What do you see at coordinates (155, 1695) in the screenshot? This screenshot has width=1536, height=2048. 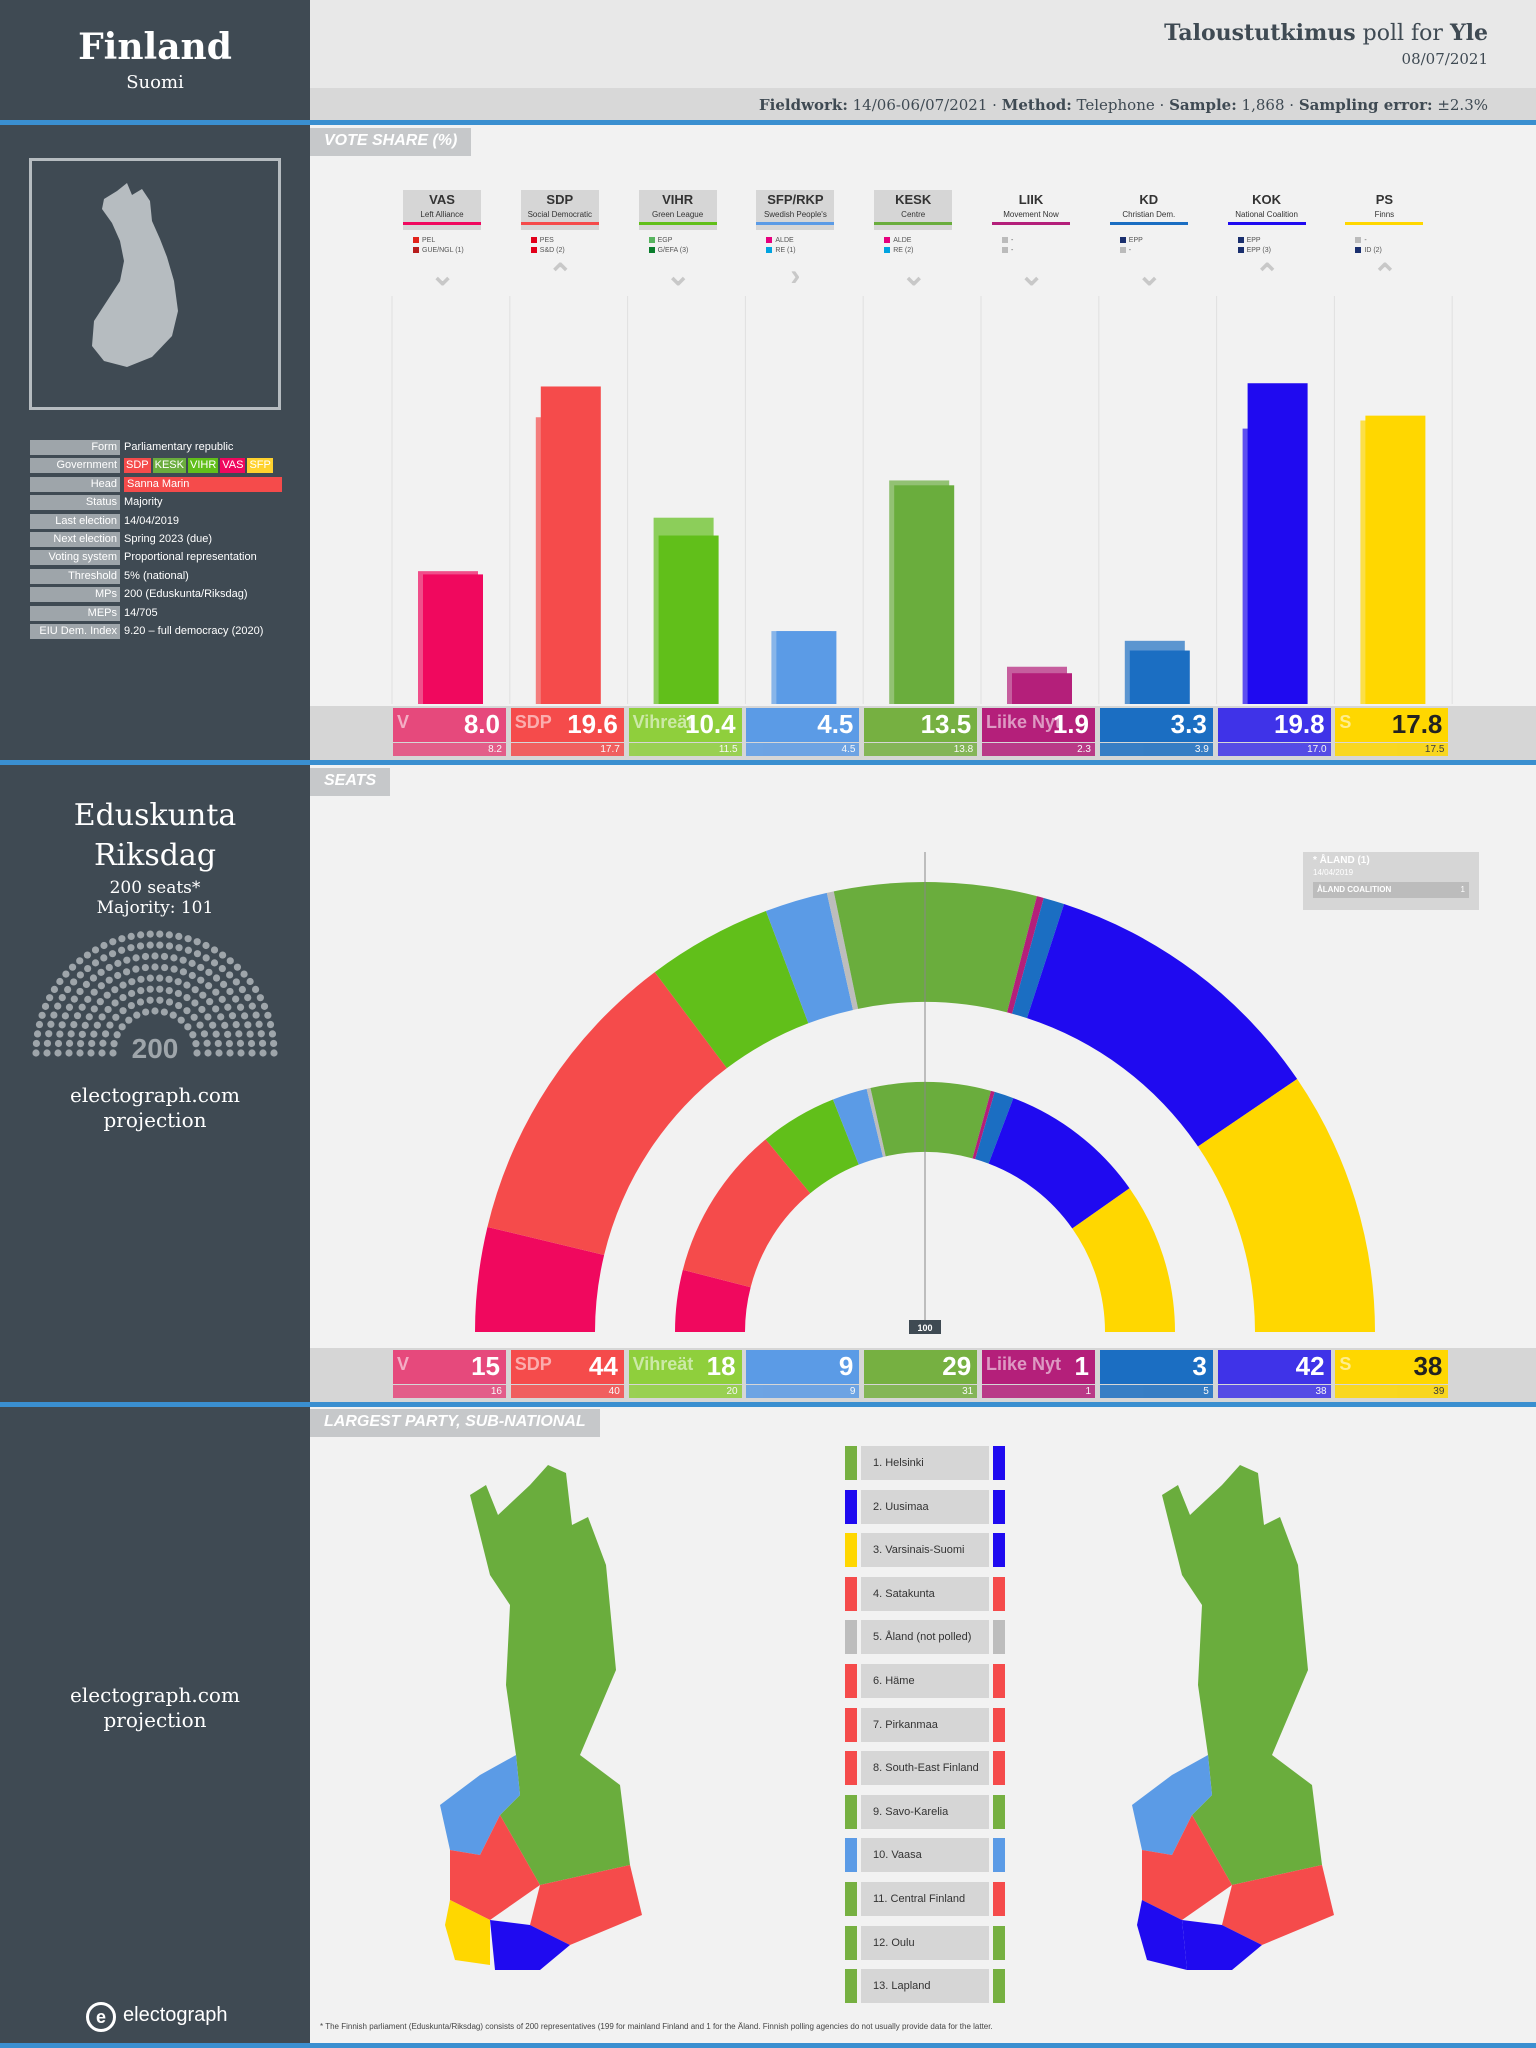 I see `map-source-site: electograph.com` at bounding box center [155, 1695].